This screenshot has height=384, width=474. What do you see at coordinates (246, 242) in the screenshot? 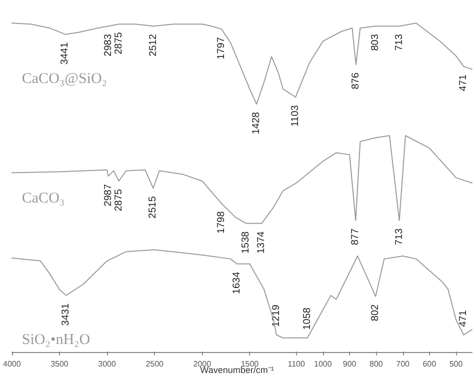
I see `annotation: 1538` at bounding box center [246, 242].